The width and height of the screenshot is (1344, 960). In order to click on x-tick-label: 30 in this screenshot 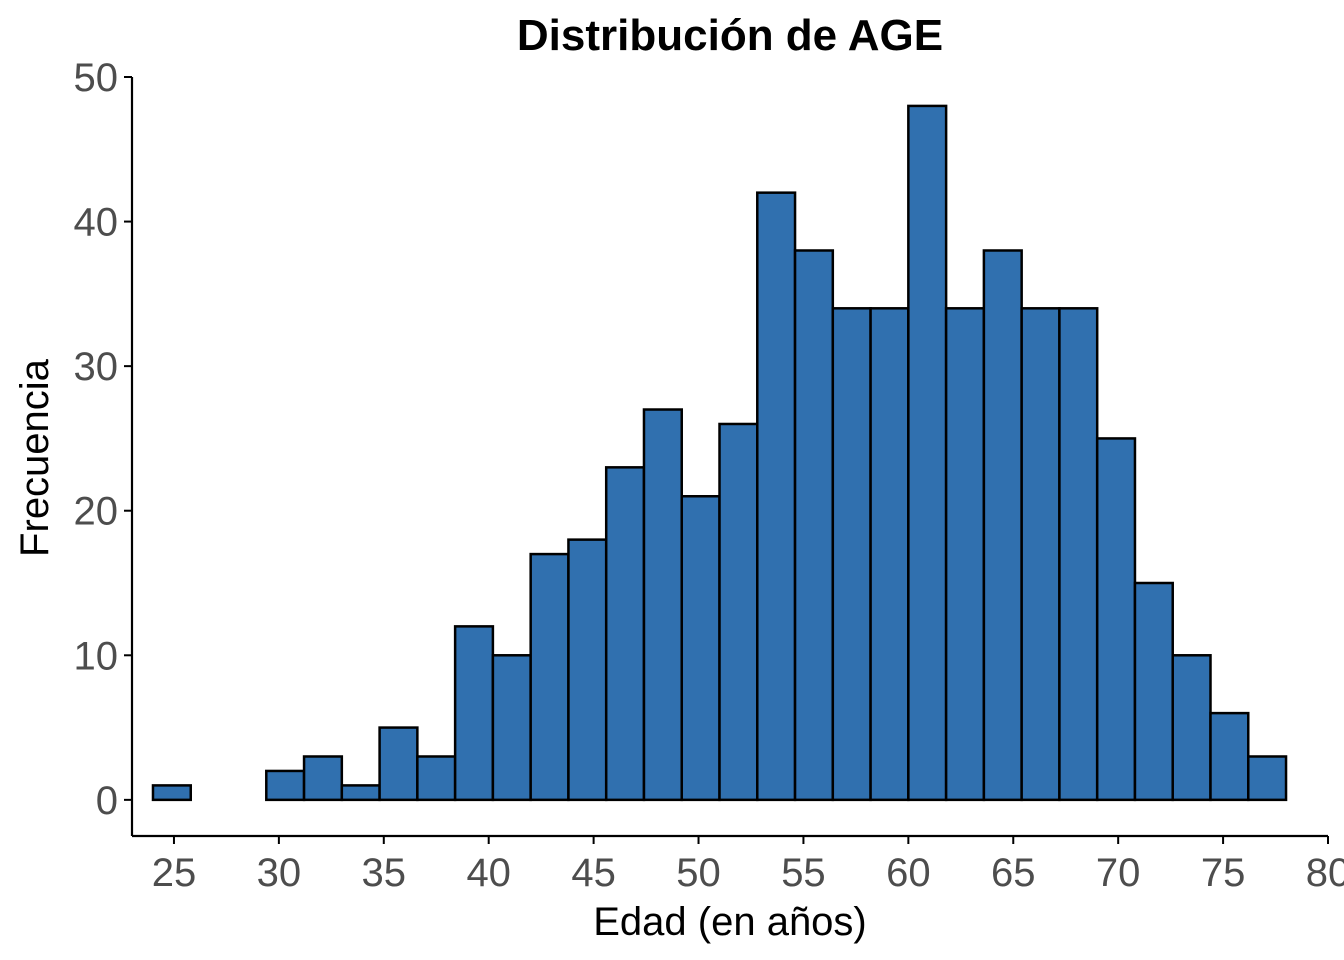, I will do `click(279, 873)`.